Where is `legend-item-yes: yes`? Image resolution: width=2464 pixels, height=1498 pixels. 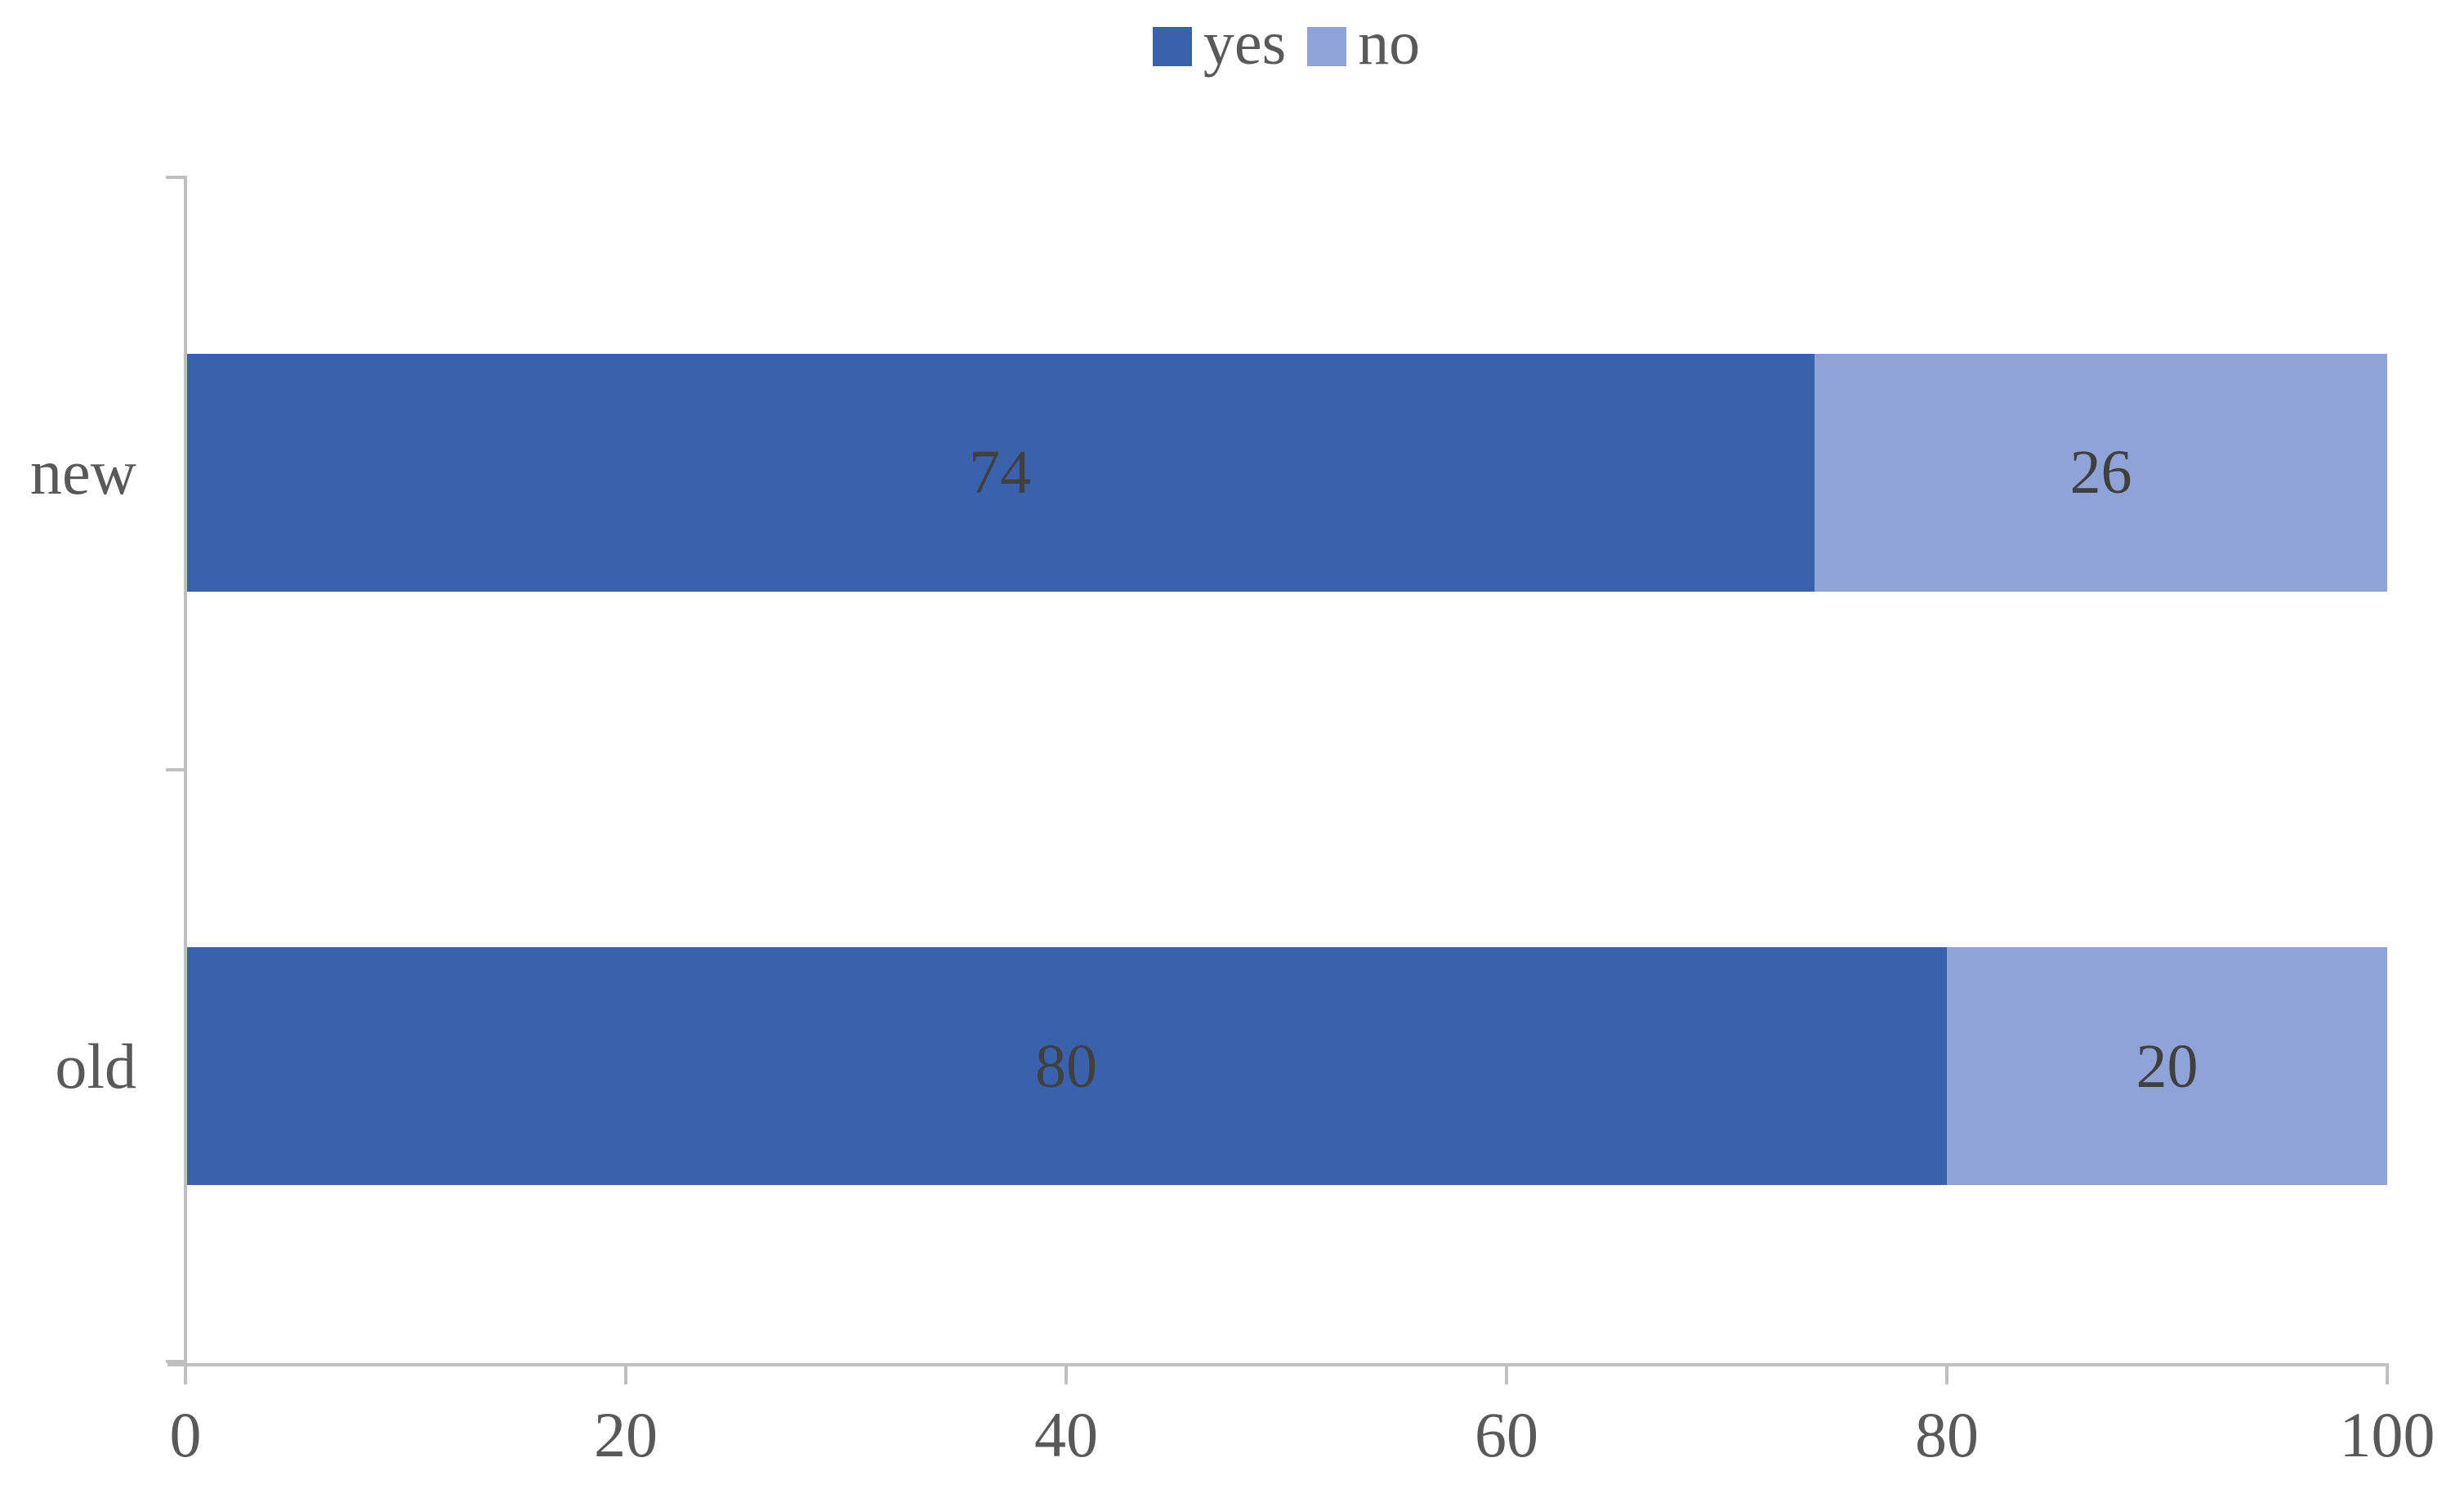
legend-item-yes: yes is located at coordinates (1219, 45).